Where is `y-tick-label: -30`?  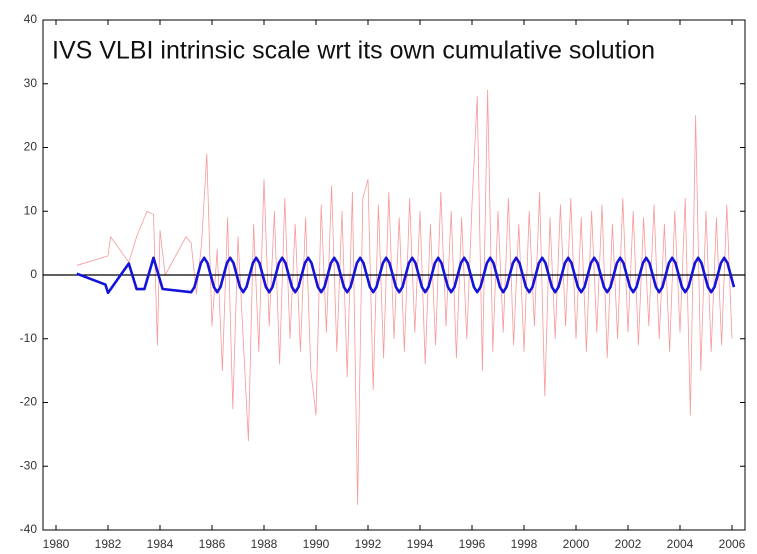 y-tick-label: -30 is located at coordinates (29, 465).